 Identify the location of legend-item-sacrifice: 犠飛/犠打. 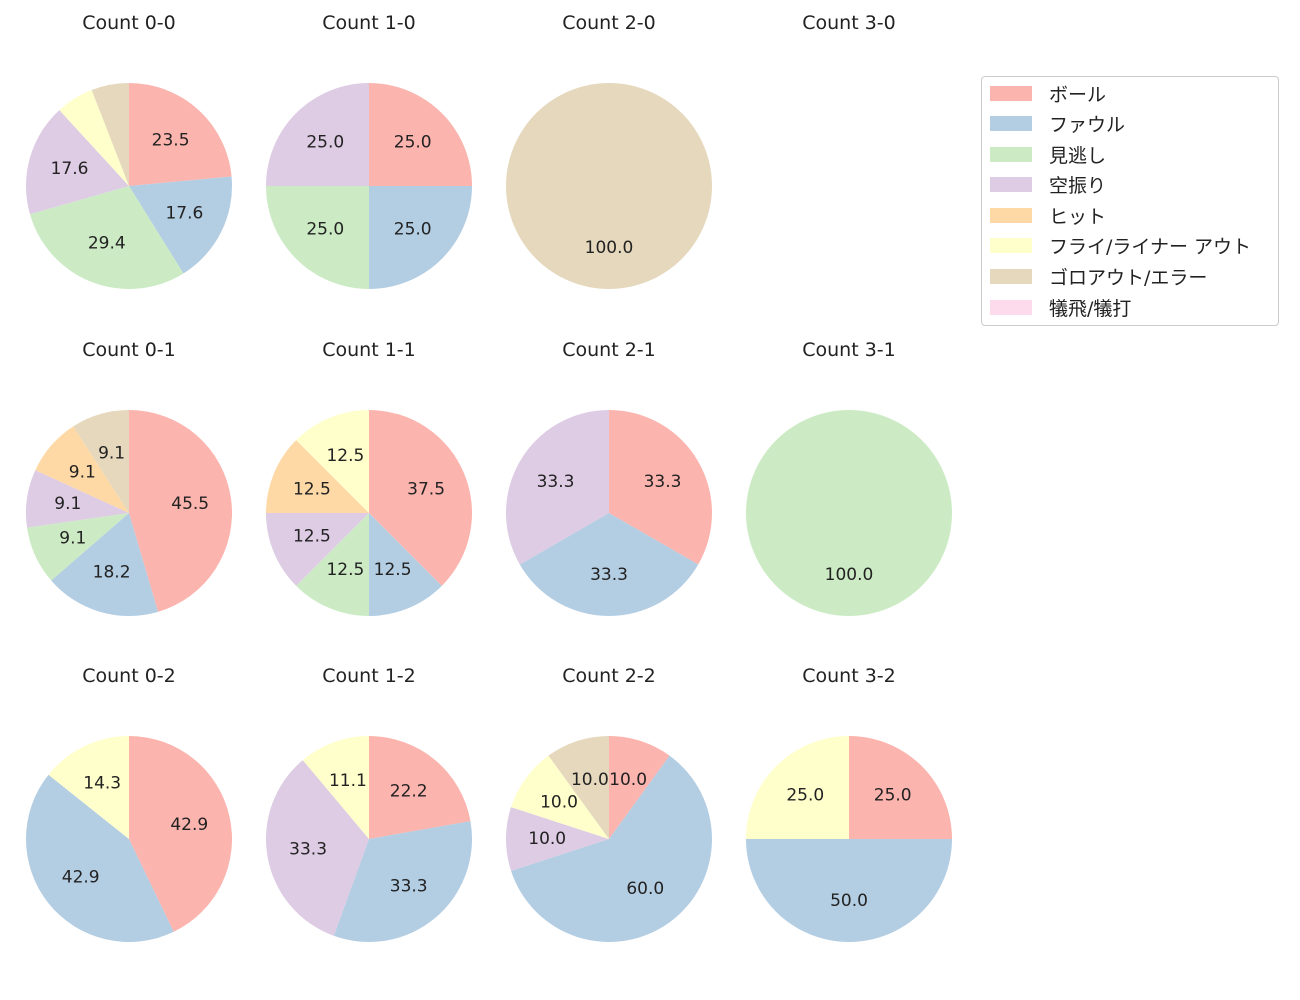
(1061, 307).